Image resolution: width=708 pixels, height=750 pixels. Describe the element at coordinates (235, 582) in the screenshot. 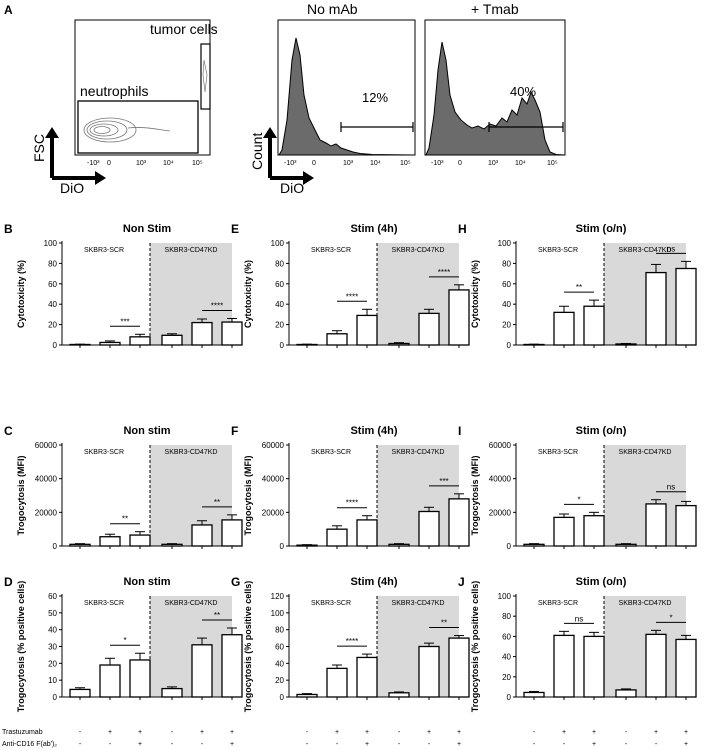

I see `panel-letter: G` at that location.